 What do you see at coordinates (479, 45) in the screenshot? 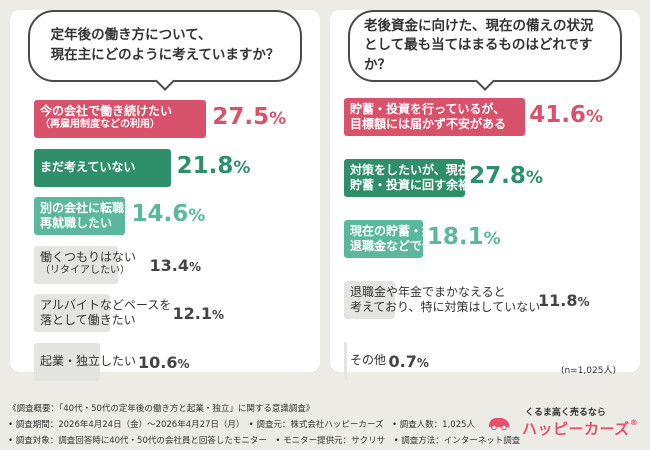
I see `right-question-text: 老後資金に向けた、現在の備えの状況 として最も当てはまるものはどれですか？` at bounding box center [479, 45].